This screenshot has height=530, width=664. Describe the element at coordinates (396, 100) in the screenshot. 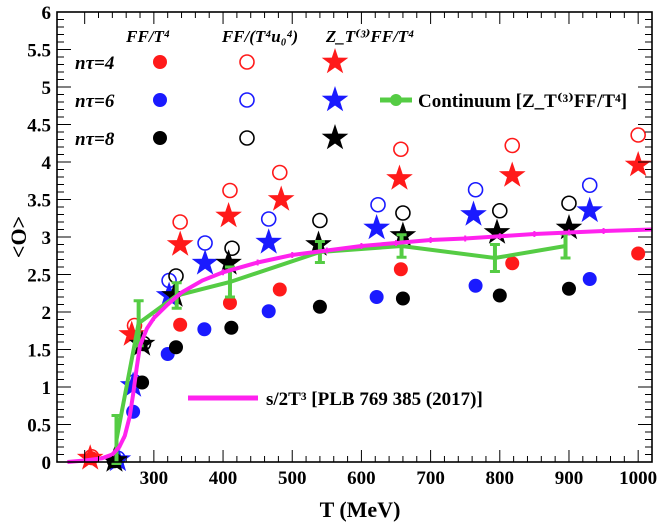

I see `legend-continuum-dot` at that location.